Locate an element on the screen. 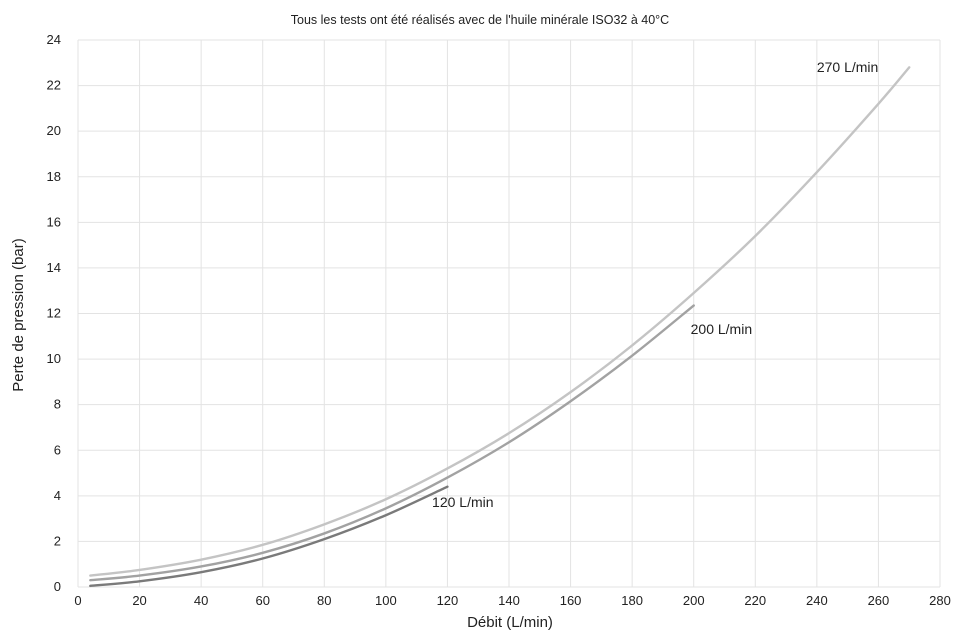 The height and width of the screenshot is (633, 955). y-axis-label: Perte de pression (bar) is located at coordinates (18, 314).